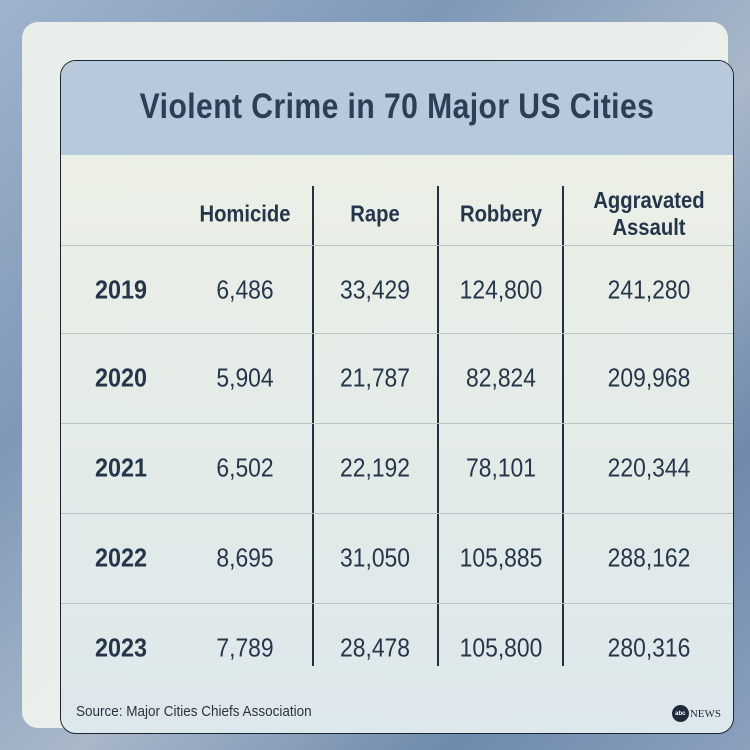 The height and width of the screenshot is (750, 750). What do you see at coordinates (649, 467) in the screenshot?
I see `table-cell: 220,344` at bounding box center [649, 467].